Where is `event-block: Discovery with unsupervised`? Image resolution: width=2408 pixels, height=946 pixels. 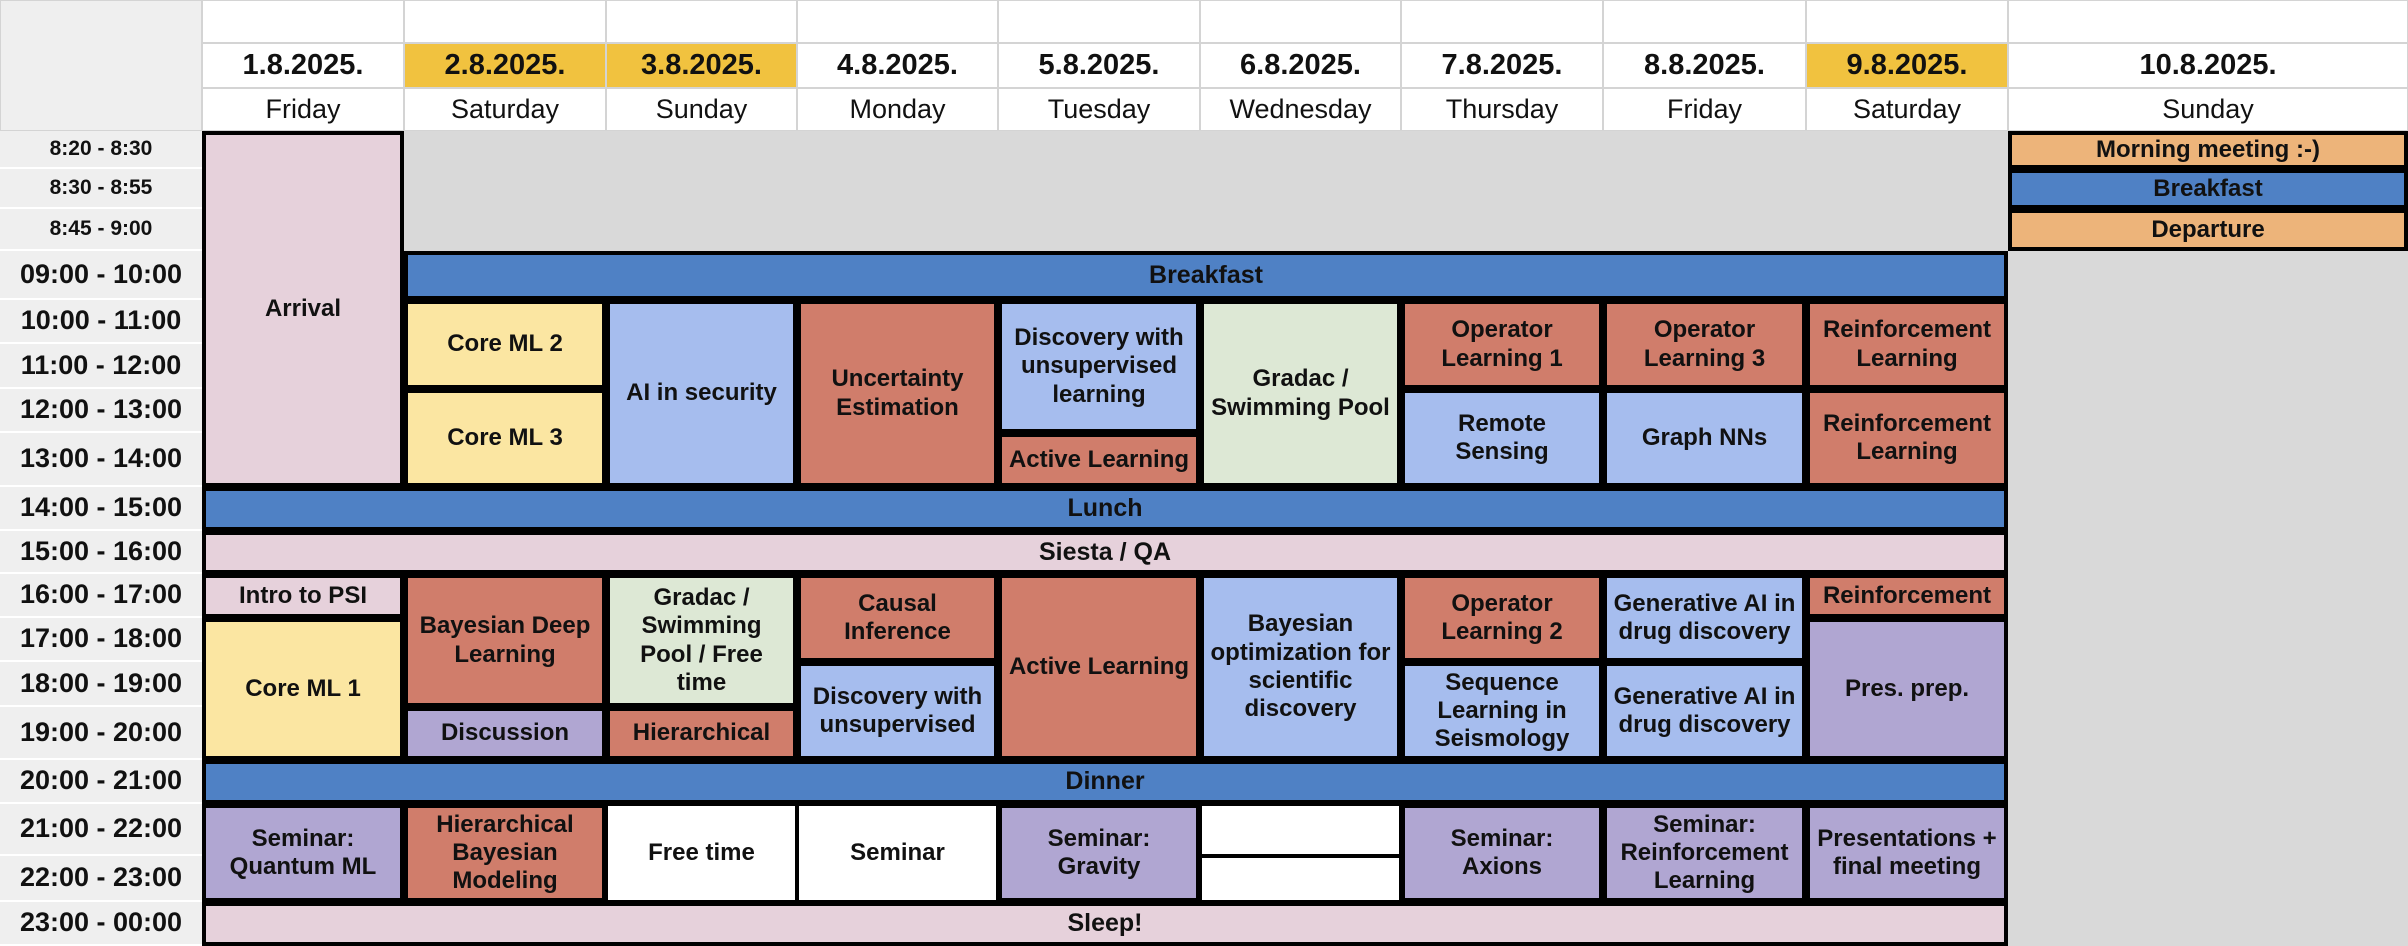 event-block: Discovery with unsupervised is located at coordinates (897, 711).